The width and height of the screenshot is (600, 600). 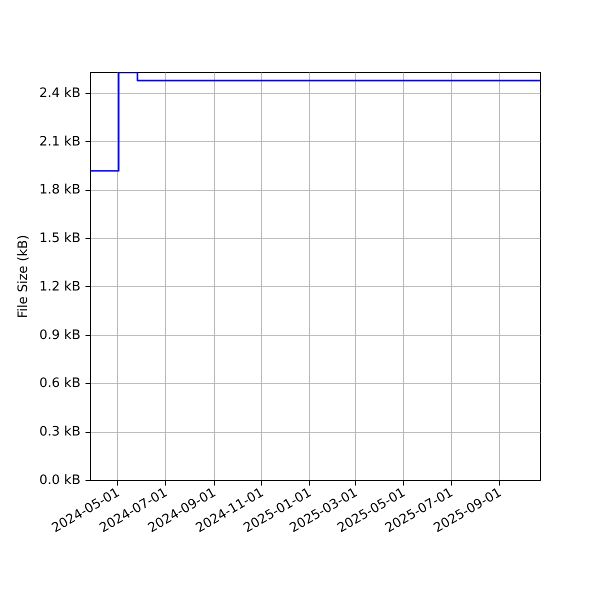 What do you see at coordinates (60, 286) in the screenshot?
I see `y-tick-label: 1.2 kB` at bounding box center [60, 286].